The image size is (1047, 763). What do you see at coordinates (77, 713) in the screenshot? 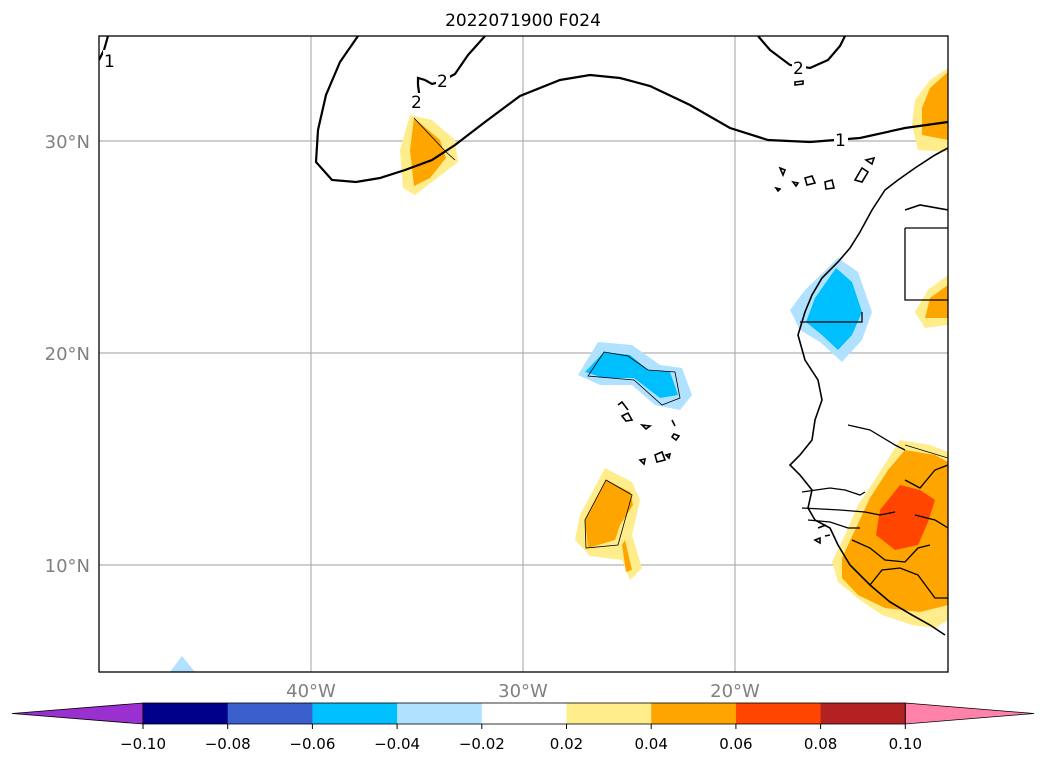
I see `colorbar-extend-left` at bounding box center [77, 713].